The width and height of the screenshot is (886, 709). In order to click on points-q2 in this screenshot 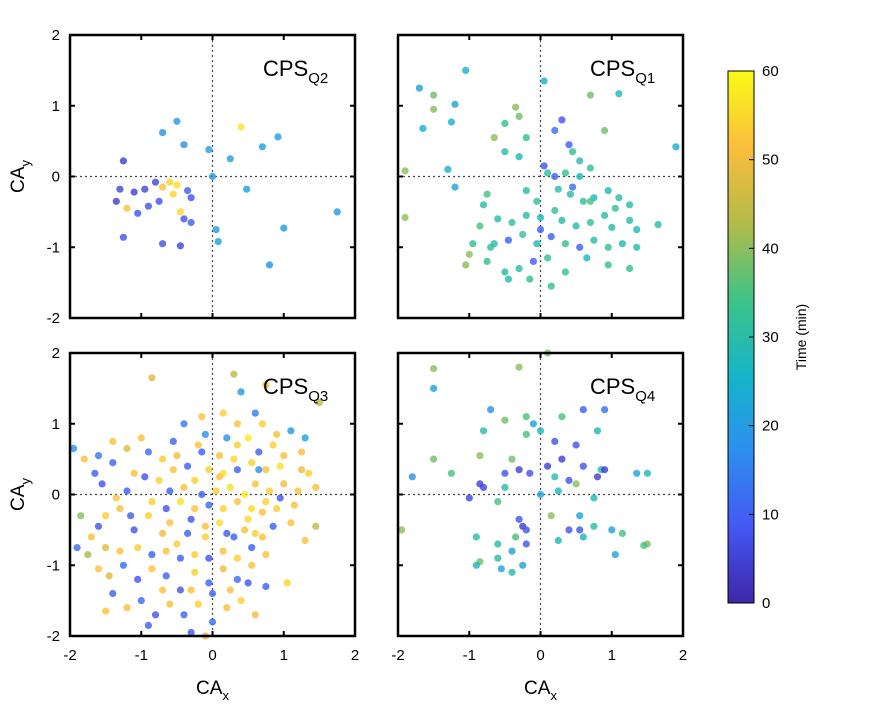, I will do `click(226, 193)`.